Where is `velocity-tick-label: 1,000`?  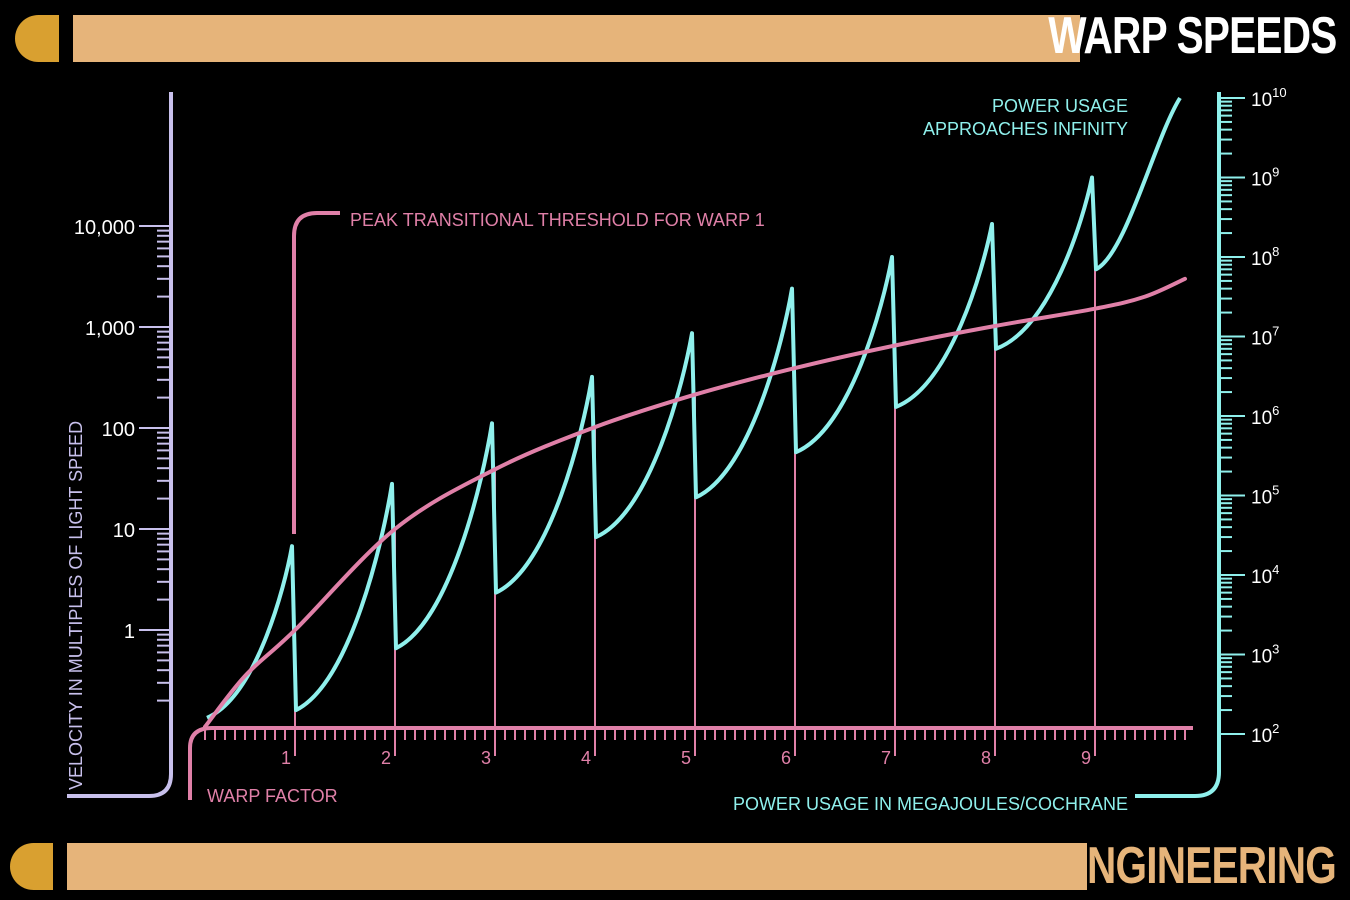
velocity-tick-label: 1,000 is located at coordinates (110, 329).